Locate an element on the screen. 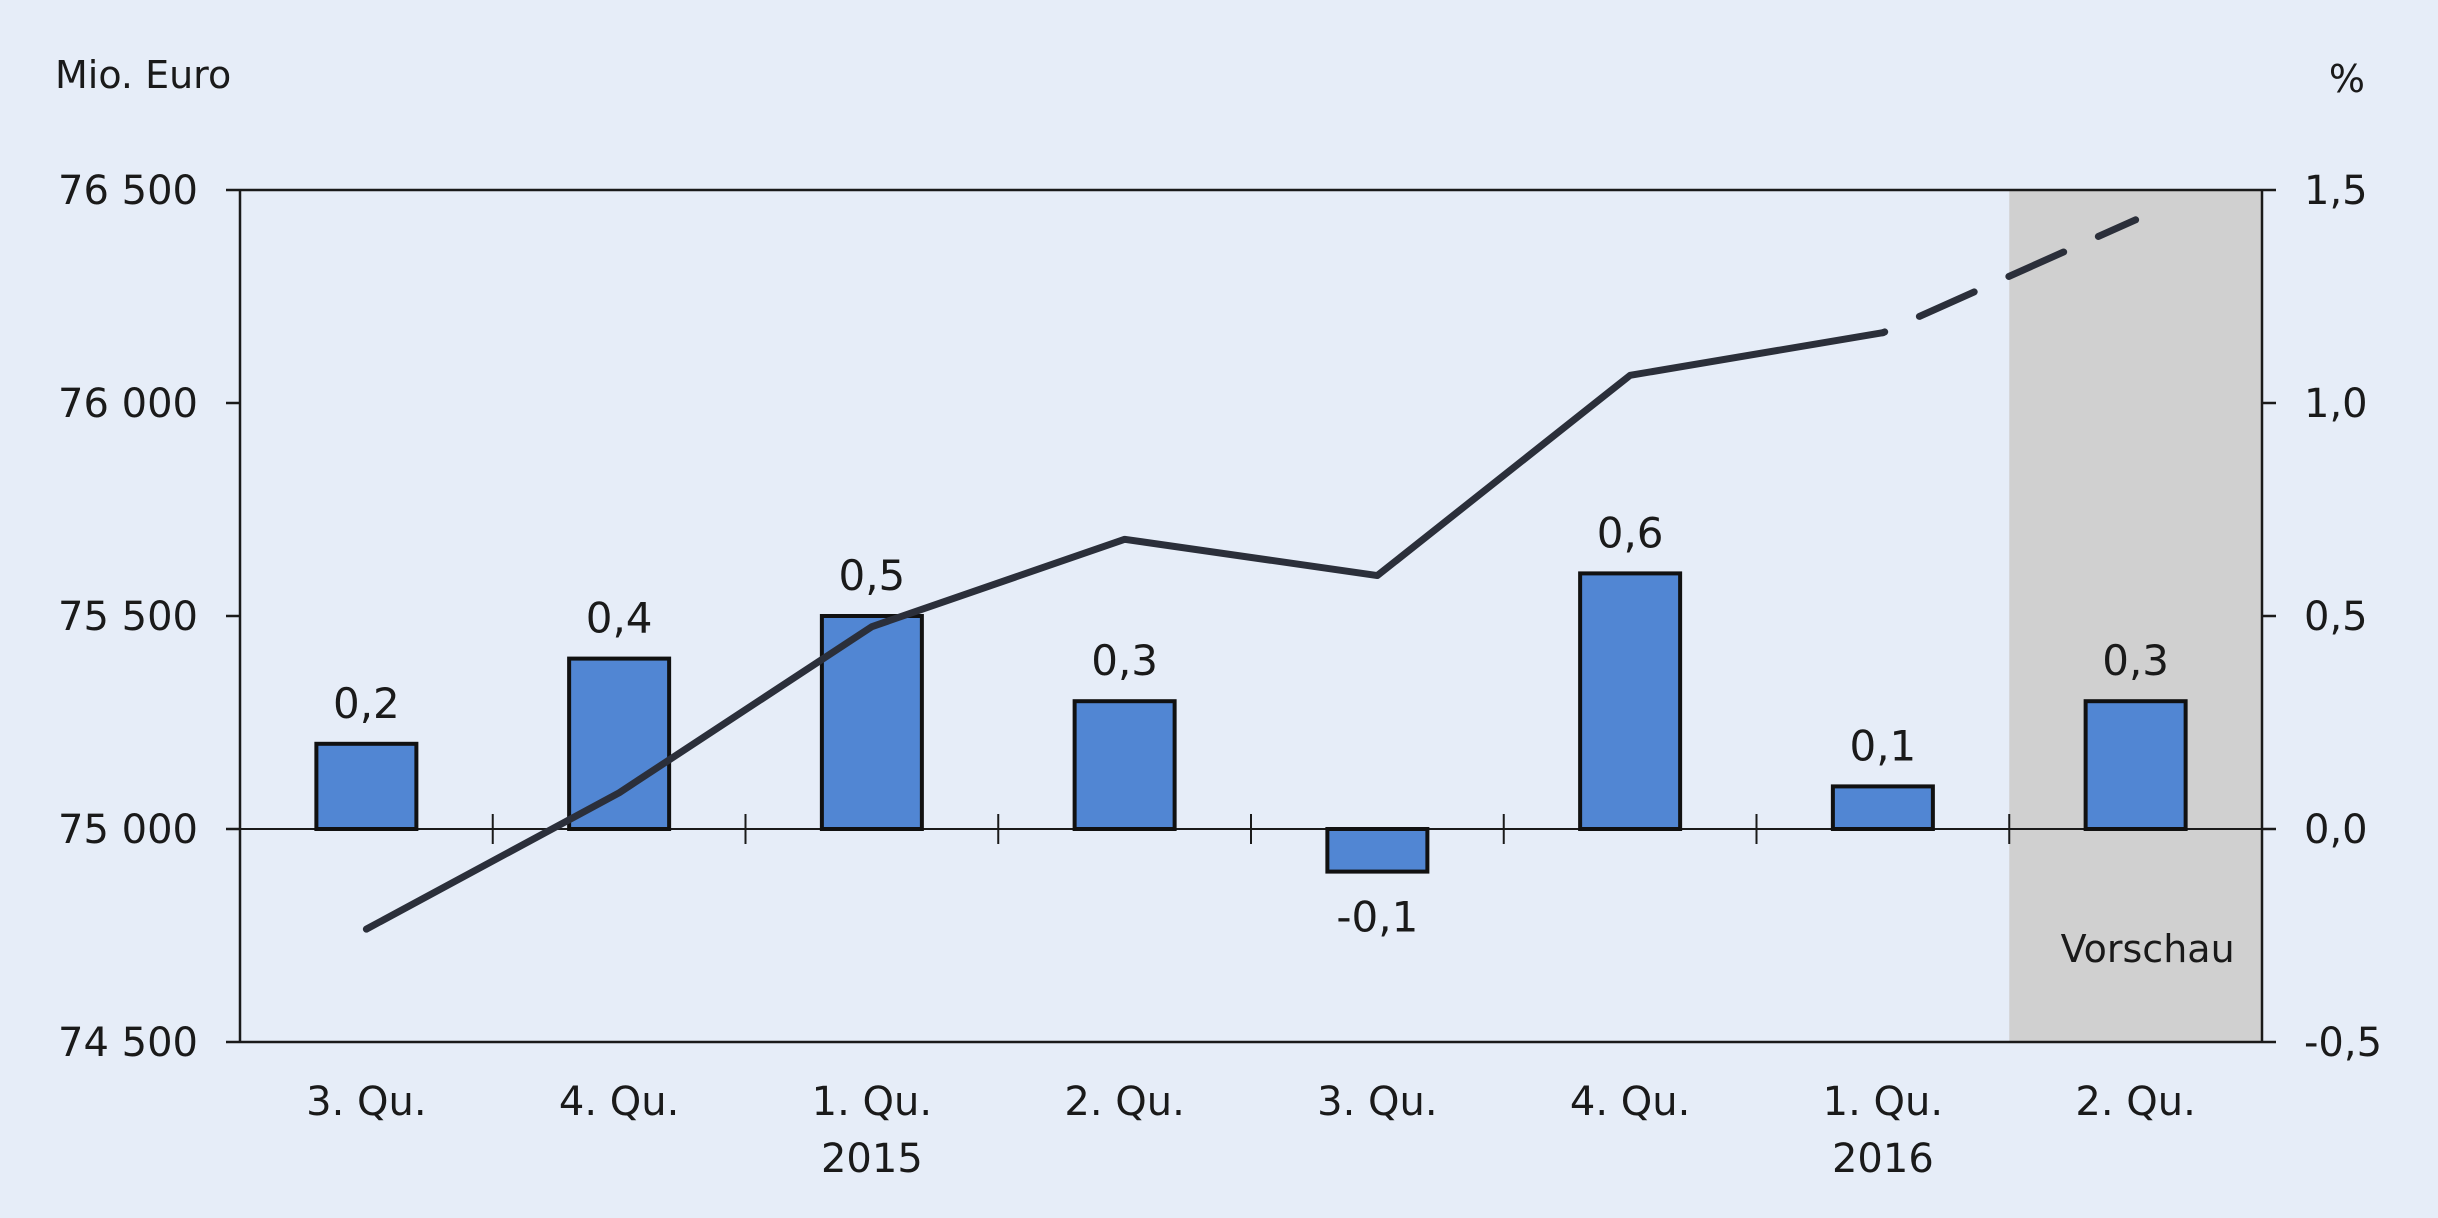 Image resolution: width=2438 pixels, height=1218 pixels. right-tick-label: 0,5 is located at coordinates (2336, 617).